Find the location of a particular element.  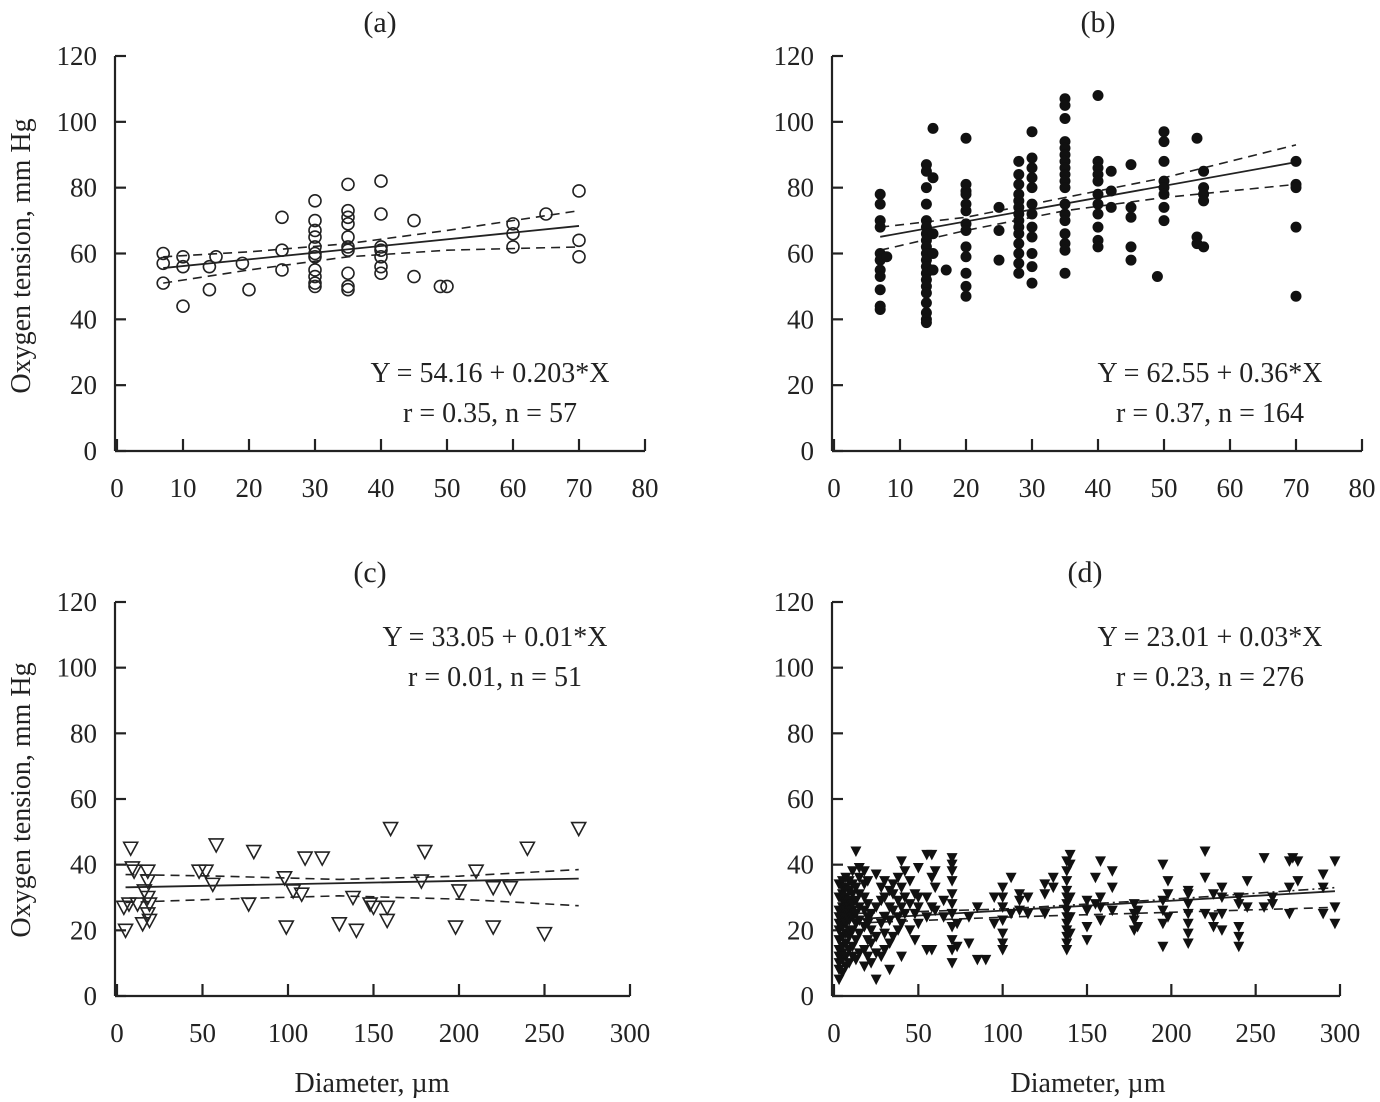

regression-stats: r = 0.01, n = 51 is located at coordinates (495, 677).